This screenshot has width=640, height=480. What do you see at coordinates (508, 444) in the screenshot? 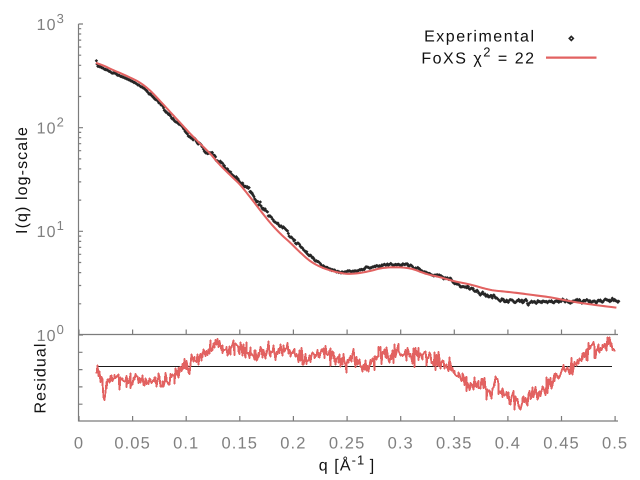
I see `svg-text: 0.4` at bounding box center [508, 444].